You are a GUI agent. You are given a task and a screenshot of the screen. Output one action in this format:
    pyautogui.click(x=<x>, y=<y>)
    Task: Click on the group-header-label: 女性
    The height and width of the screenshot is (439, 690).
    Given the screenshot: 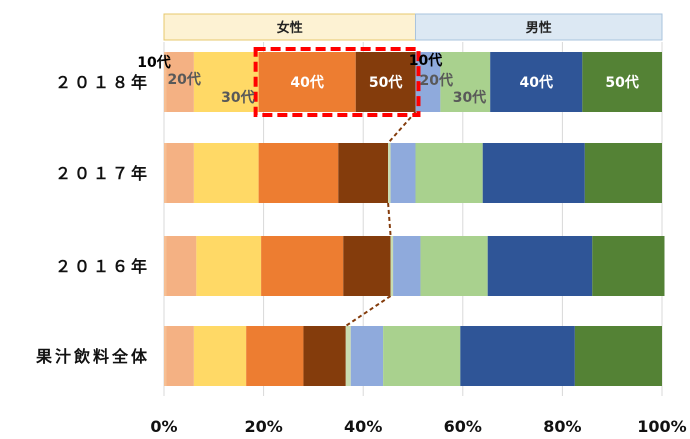 What is the action you would take?
    pyautogui.click(x=290, y=28)
    